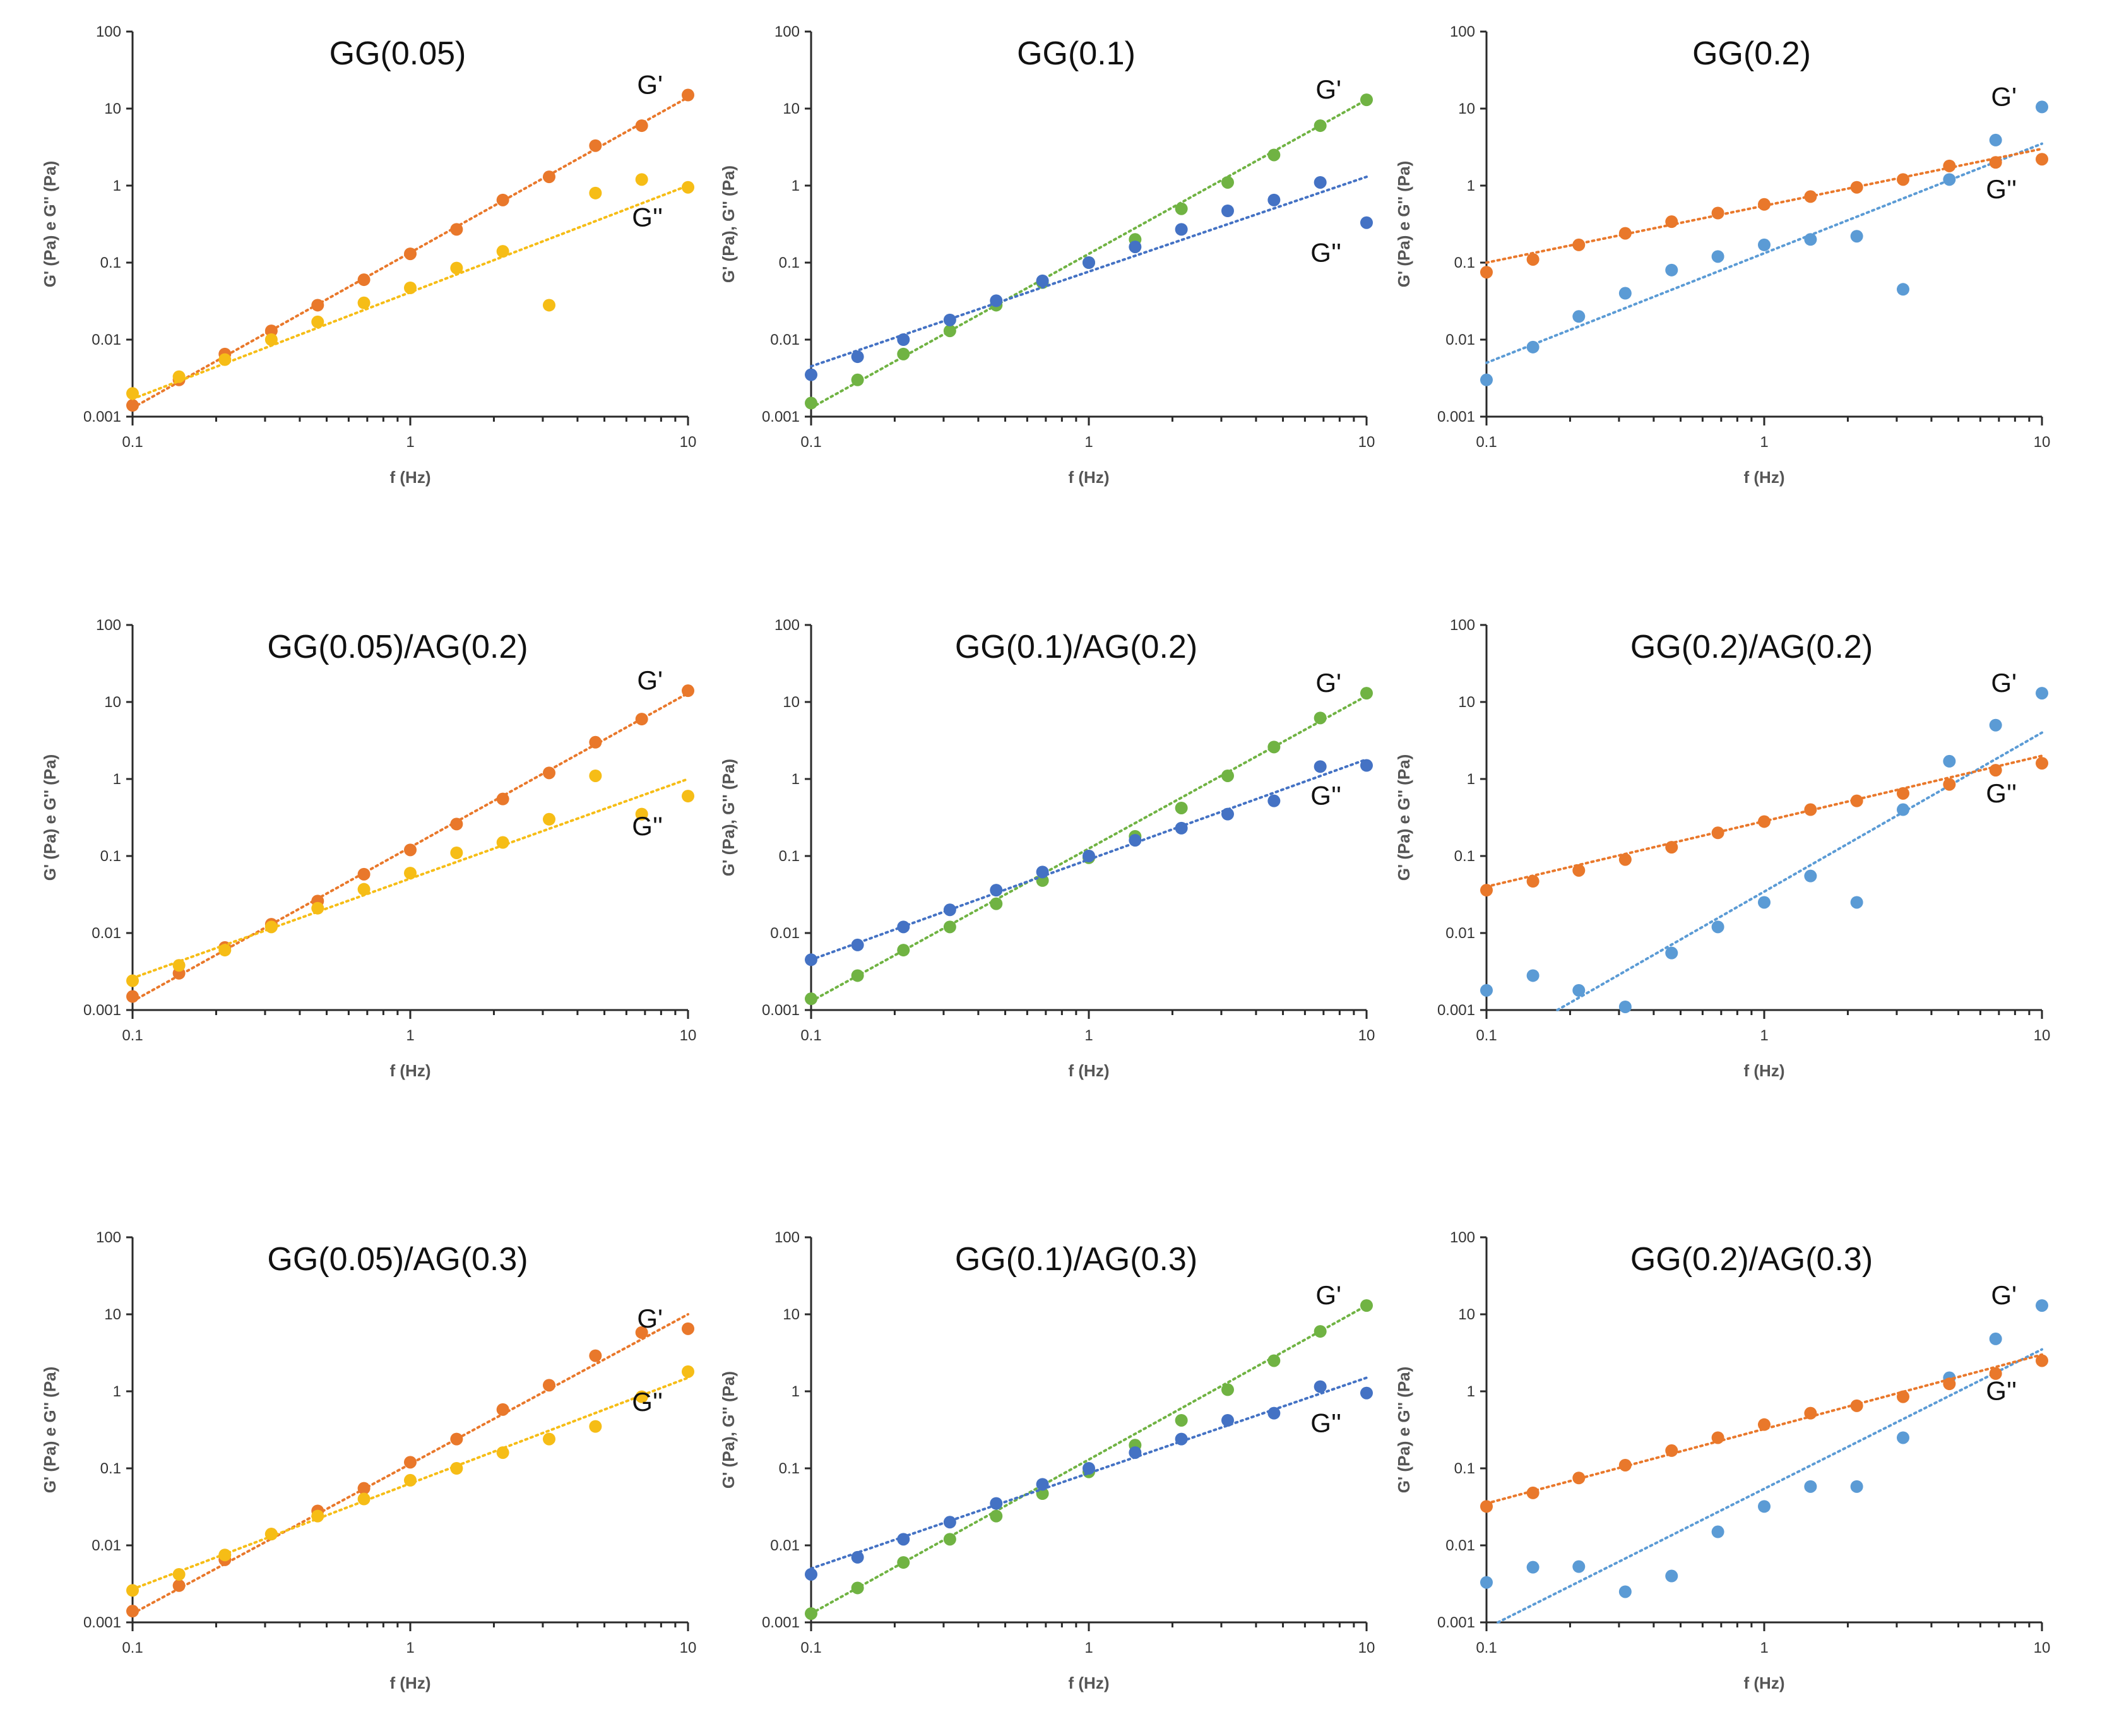 The image size is (2124, 1736). What do you see at coordinates (1462, 32) in the screenshot?
I see `y-tick-label: 100` at bounding box center [1462, 32].